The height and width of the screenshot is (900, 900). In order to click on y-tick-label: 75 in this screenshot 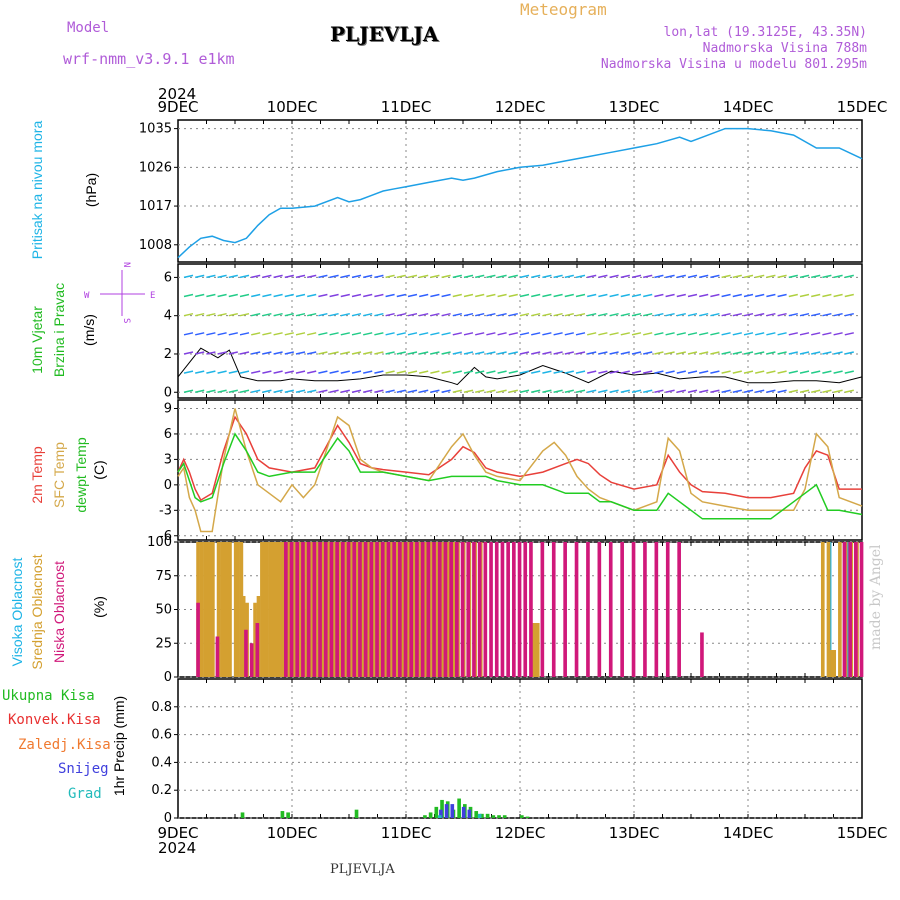, I will do `click(163, 576)`.